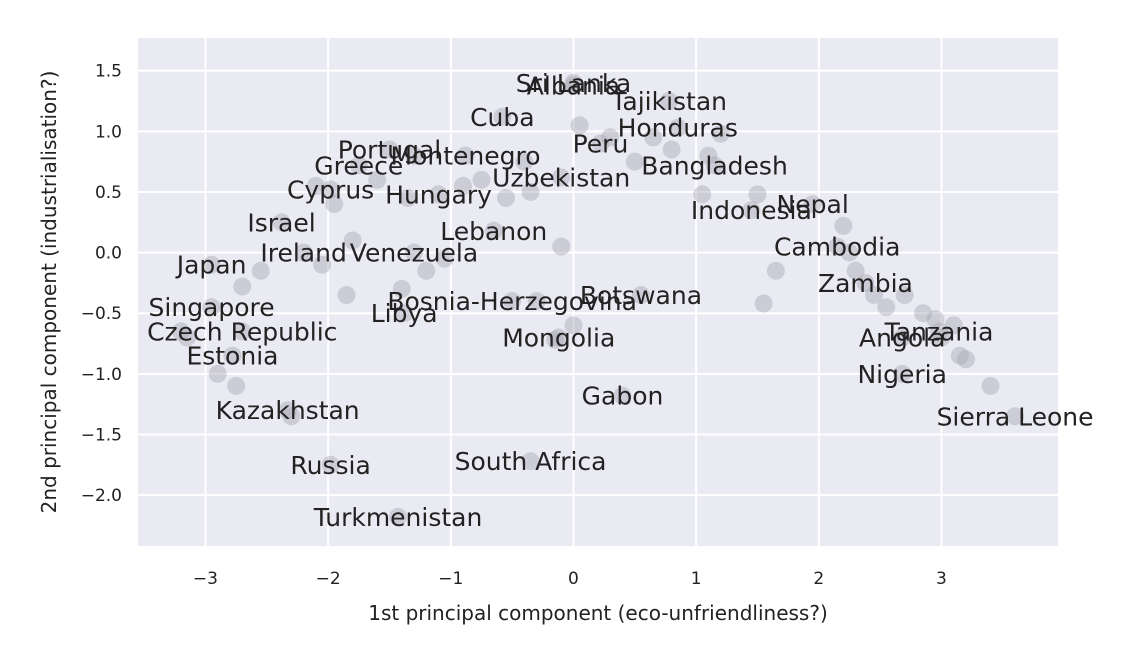  I want to click on point-label: Sri Lanka, so click(574, 83).